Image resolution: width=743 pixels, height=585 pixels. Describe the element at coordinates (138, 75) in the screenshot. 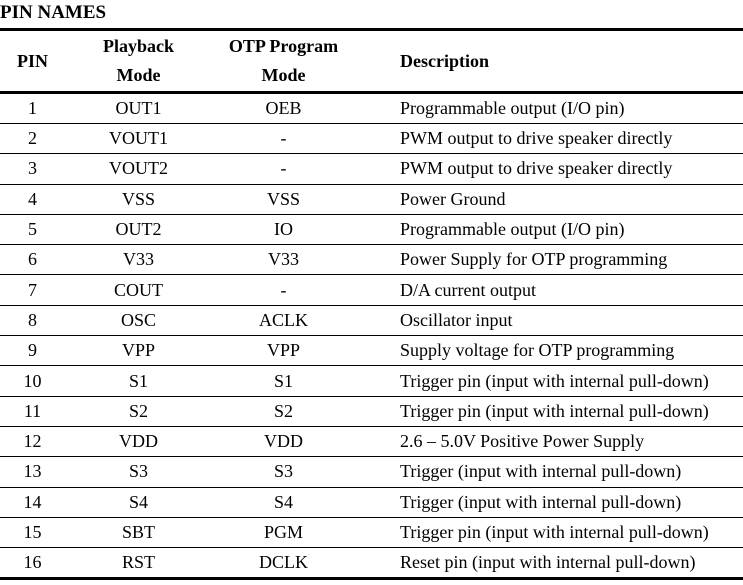

I see `header-playback-line2: Mode` at that location.